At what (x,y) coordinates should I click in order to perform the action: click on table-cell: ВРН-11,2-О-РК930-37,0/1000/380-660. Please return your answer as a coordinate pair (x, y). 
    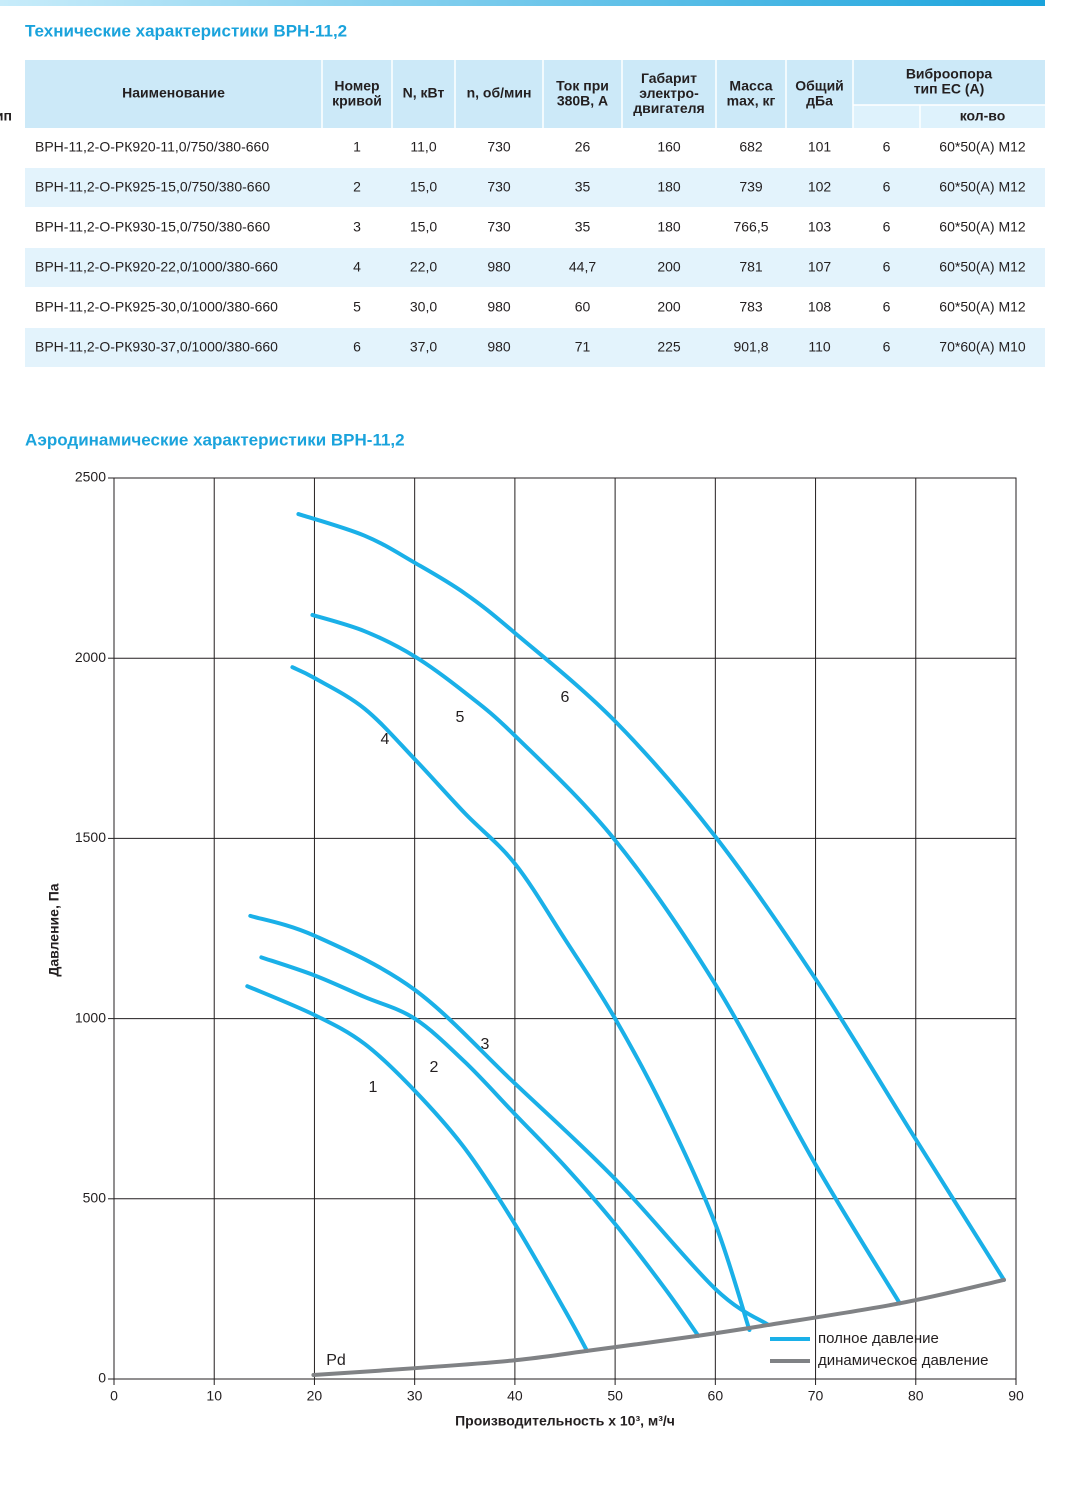
    Looking at the image, I should click on (156, 347).